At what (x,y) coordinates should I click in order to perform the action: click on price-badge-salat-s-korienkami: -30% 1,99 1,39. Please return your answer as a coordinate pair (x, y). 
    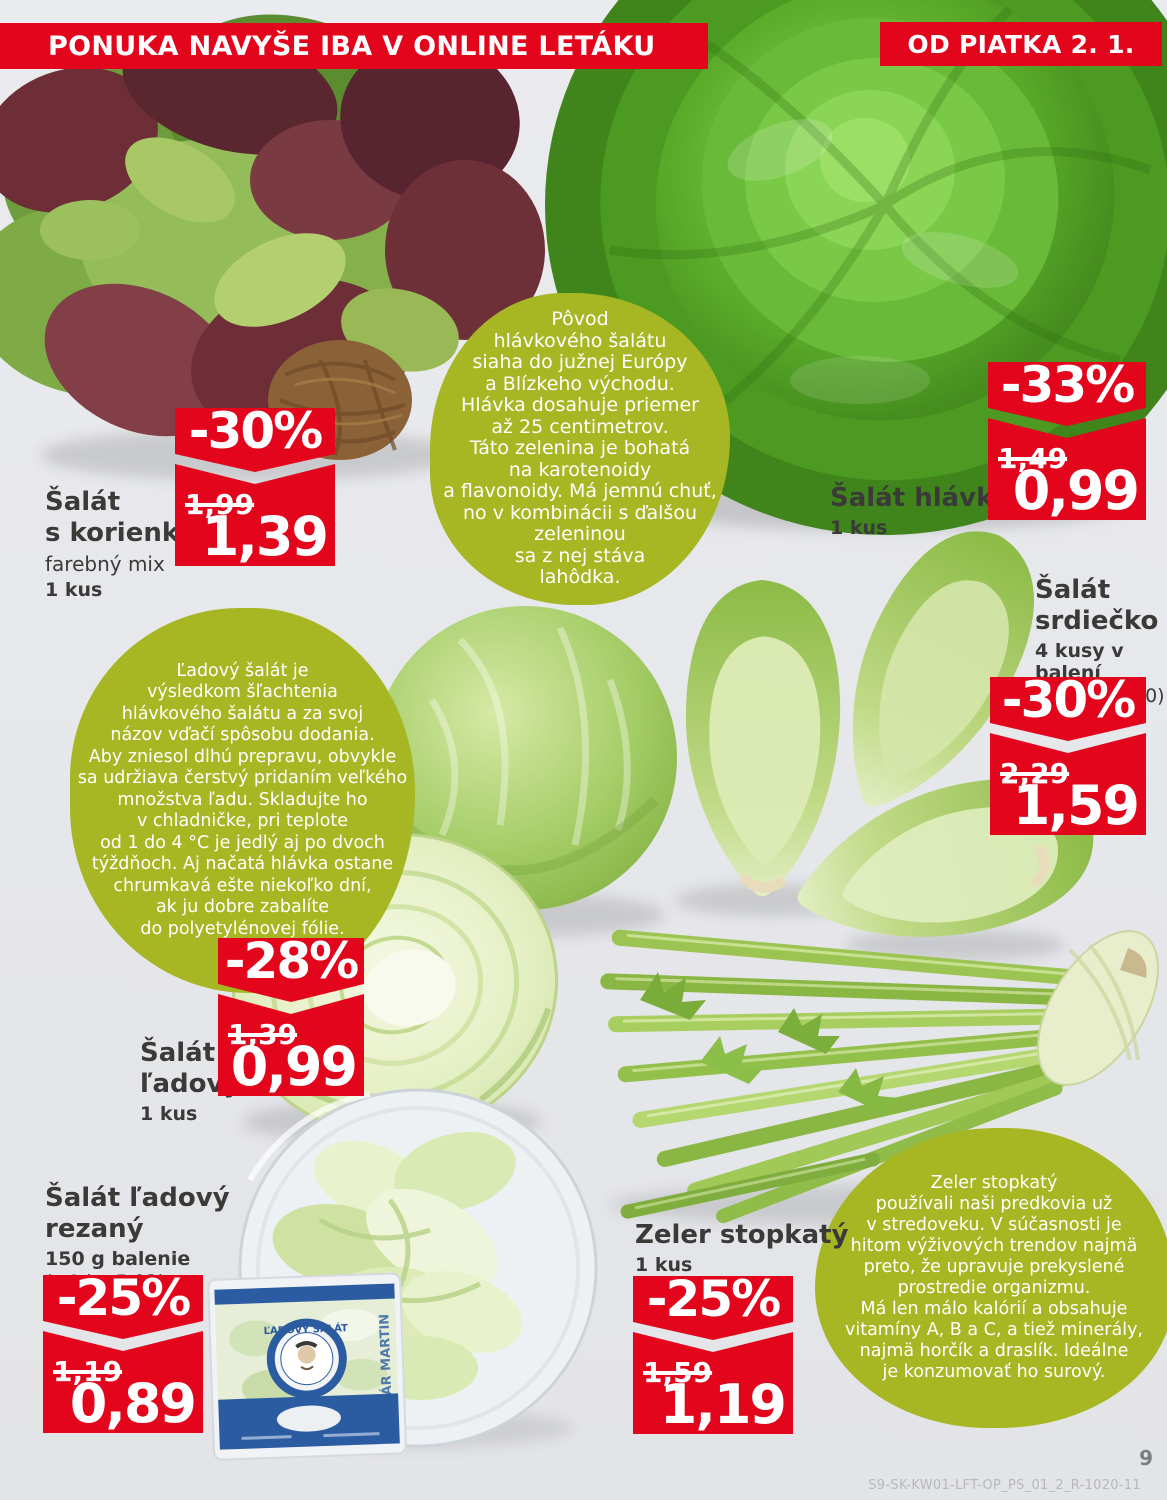
    Looking at the image, I should click on (255, 487).